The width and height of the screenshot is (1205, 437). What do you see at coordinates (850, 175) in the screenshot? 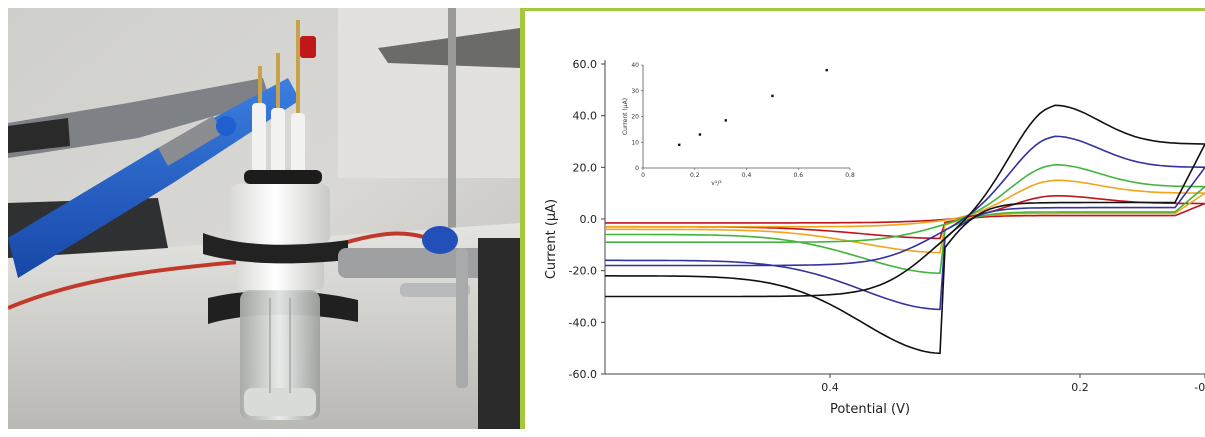
I see `inset-x-tick-label: 0.8` at bounding box center [850, 175].